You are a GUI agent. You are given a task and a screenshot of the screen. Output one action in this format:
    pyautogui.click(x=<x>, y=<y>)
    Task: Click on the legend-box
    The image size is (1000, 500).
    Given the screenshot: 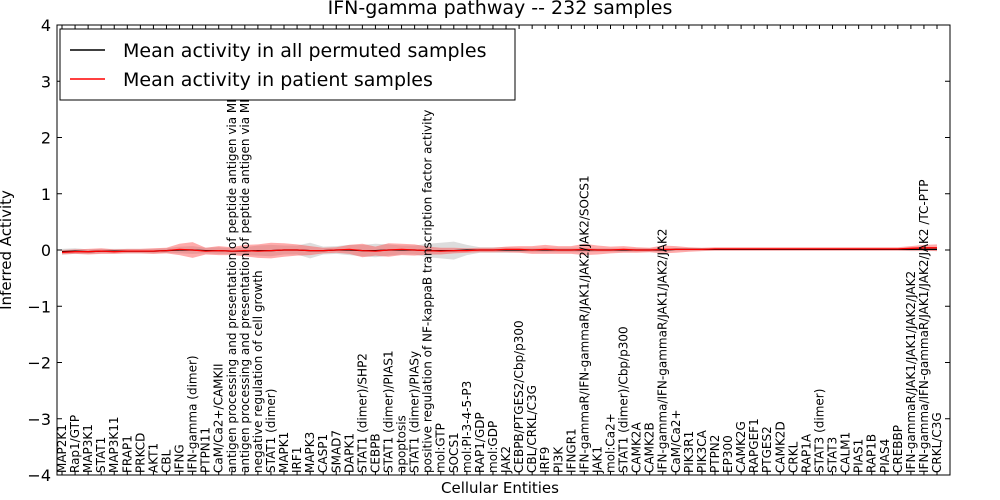 What is the action you would take?
    pyautogui.click(x=287, y=64)
    